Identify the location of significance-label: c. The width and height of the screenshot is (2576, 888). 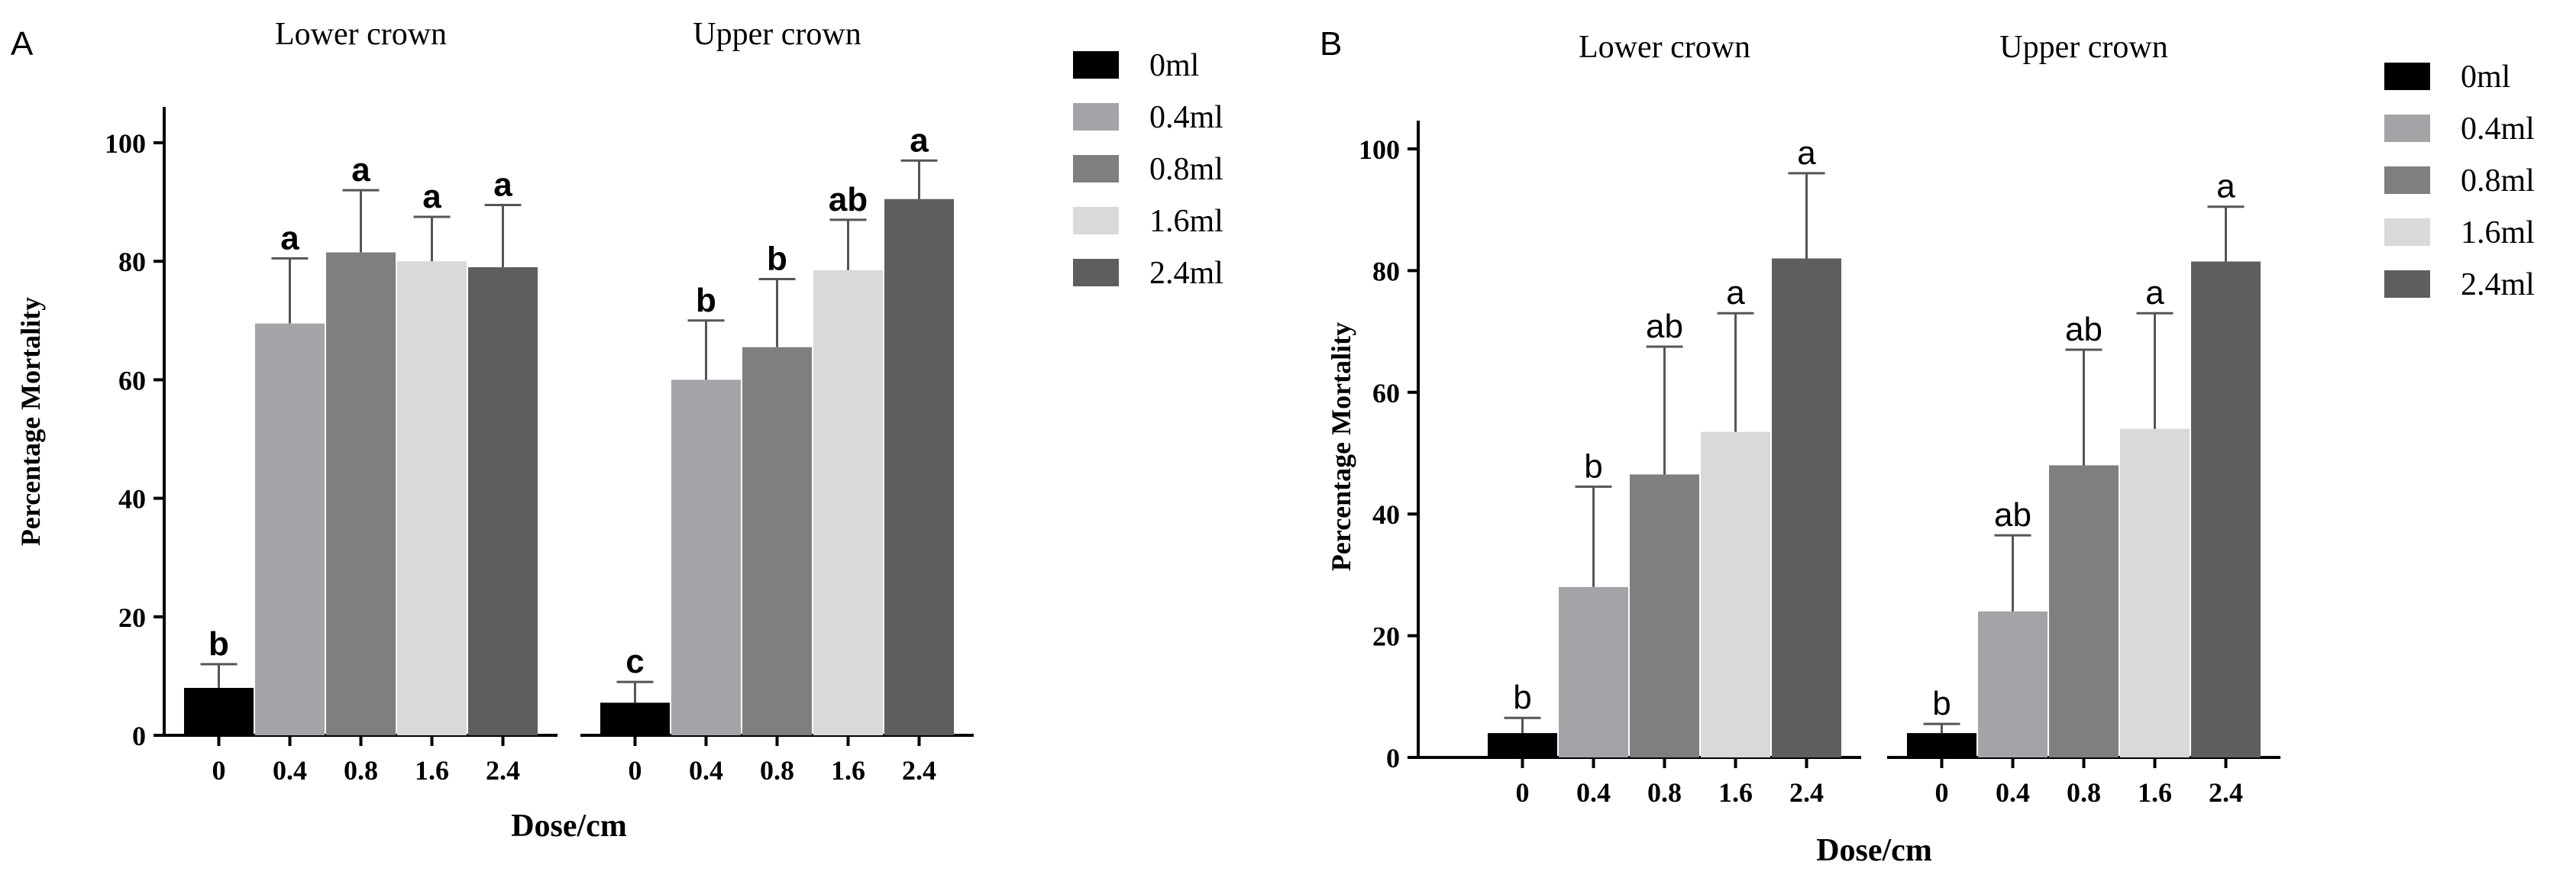
(634, 661).